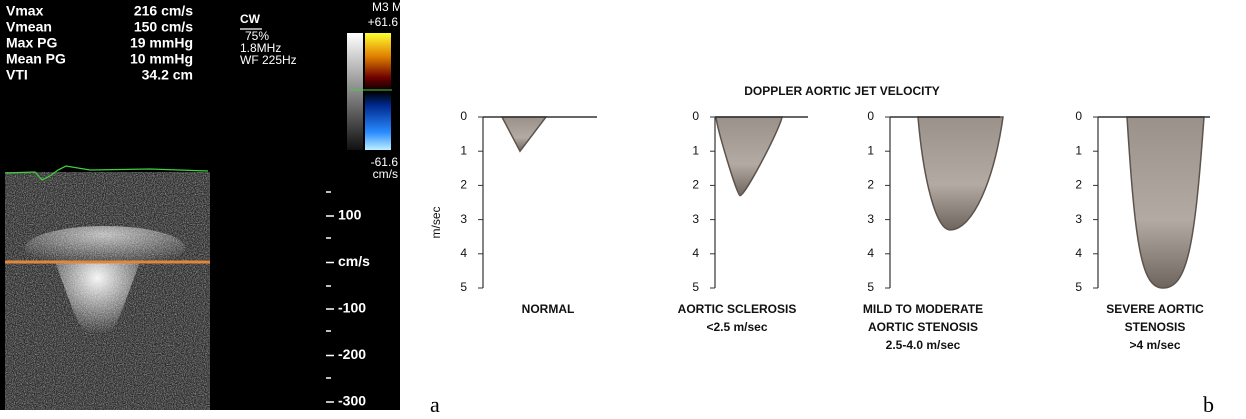 The image size is (1246, 419). I want to click on panel-label: a, so click(435, 404).